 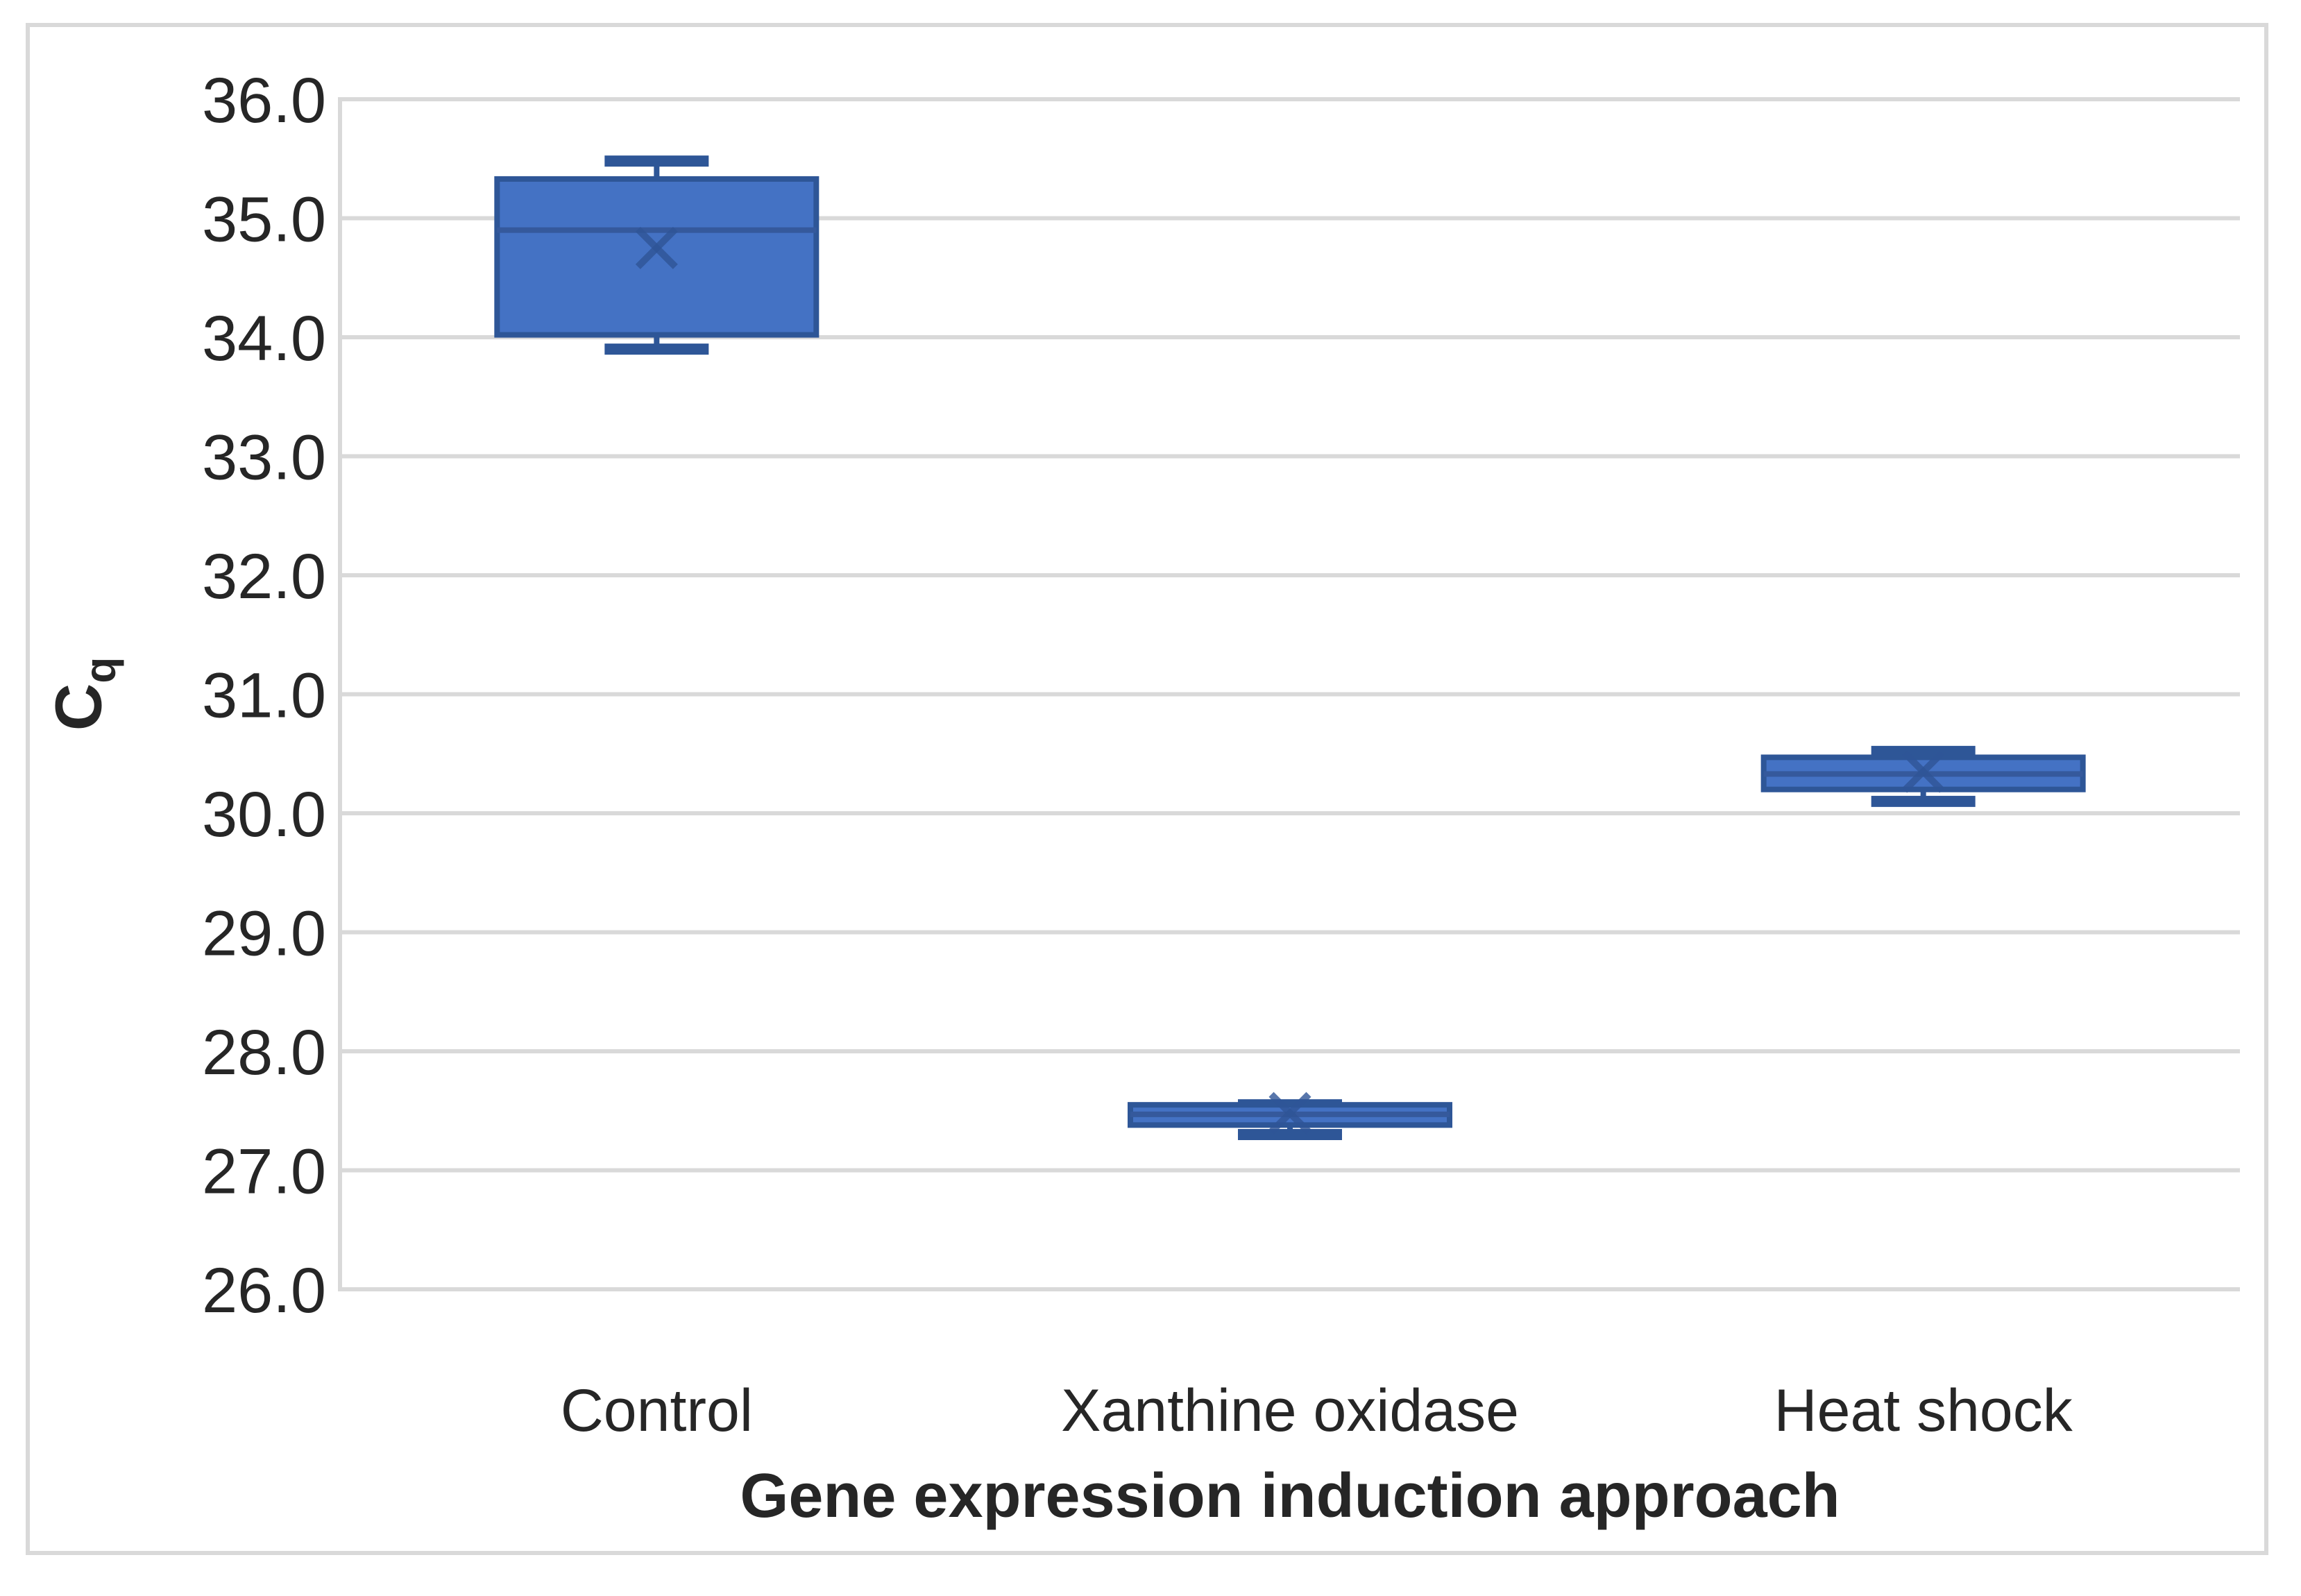 I want to click on y-tick-label: 26.0, so click(x=264, y=1290).